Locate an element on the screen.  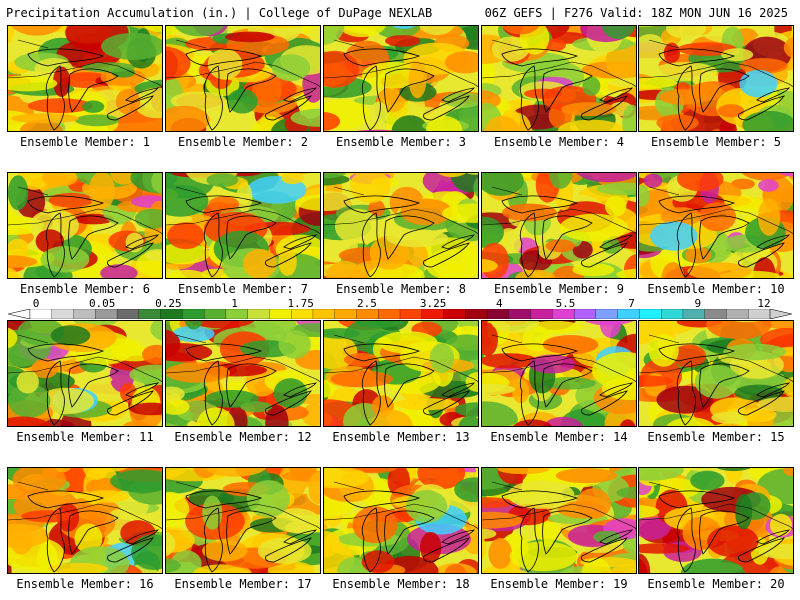
ensemble-member-label: Ensemble Member: 20 is located at coordinates (716, 584).